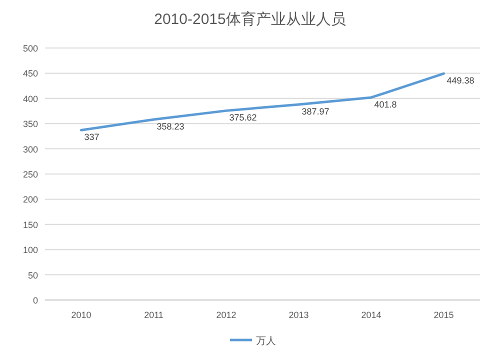 The height and width of the screenshot is (362, 500). What do you see at coordinates (30, 199) in the screenshot?
I see `y-tick-label: 200` at bounding box center [30, 199].